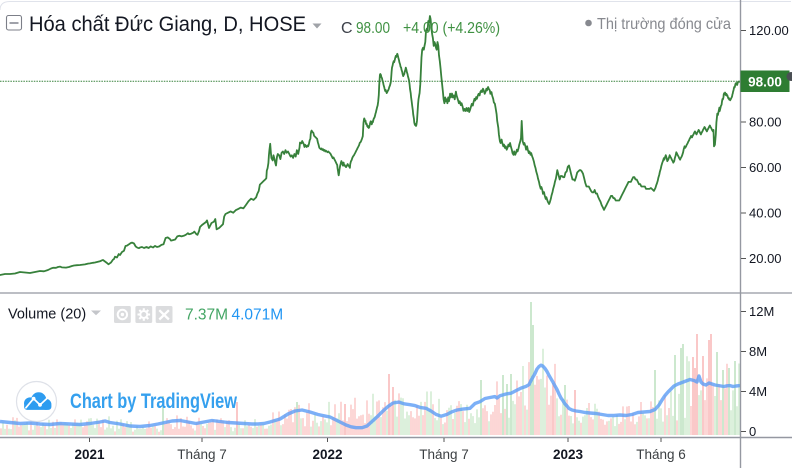 This screenshot has width=792, height=471. Describe the element at coordinates (347, 28) in the screenshot. I see `svg-text: C` at that location.